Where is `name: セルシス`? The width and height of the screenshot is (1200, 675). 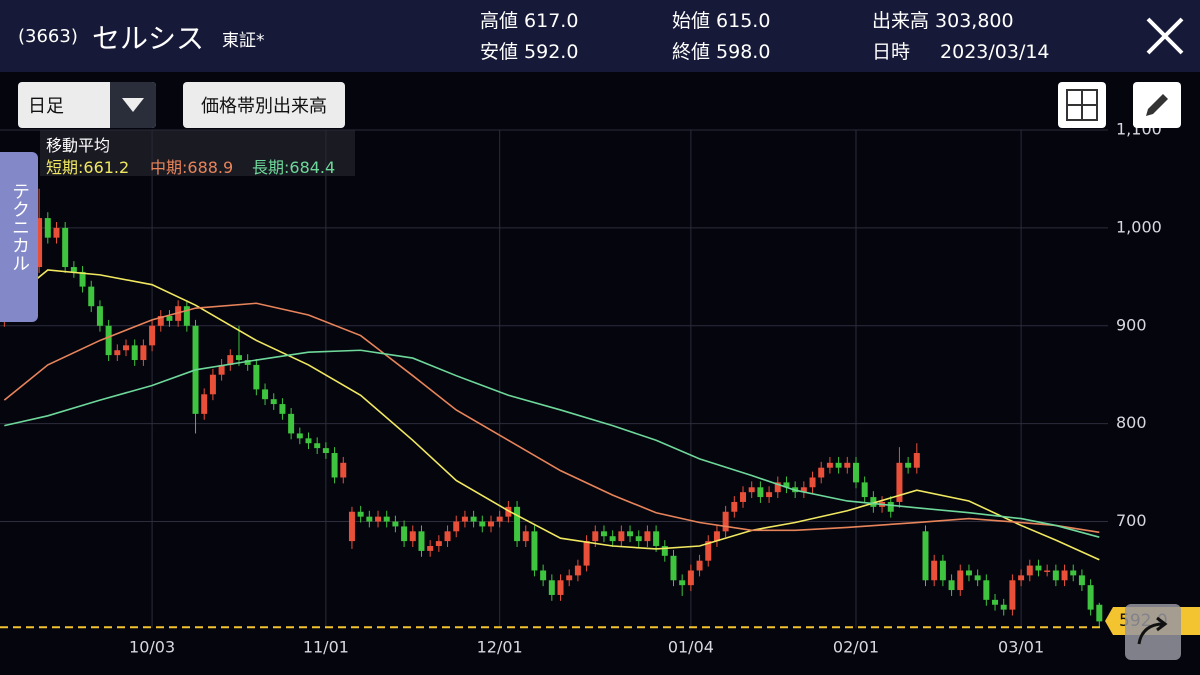 name: セルシス is located at coordinates (148, 38).